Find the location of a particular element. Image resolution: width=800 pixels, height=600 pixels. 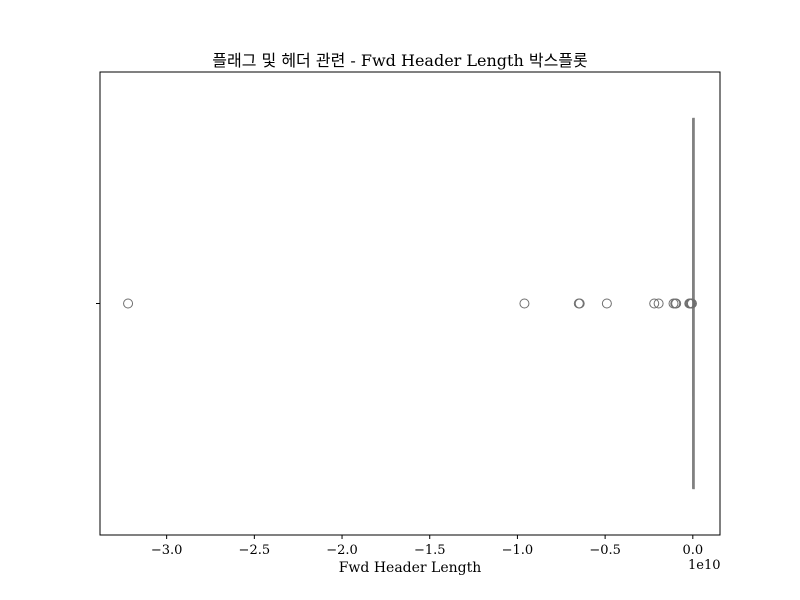

x-tick-label: 0.0 is located at coordinates (692, 550).